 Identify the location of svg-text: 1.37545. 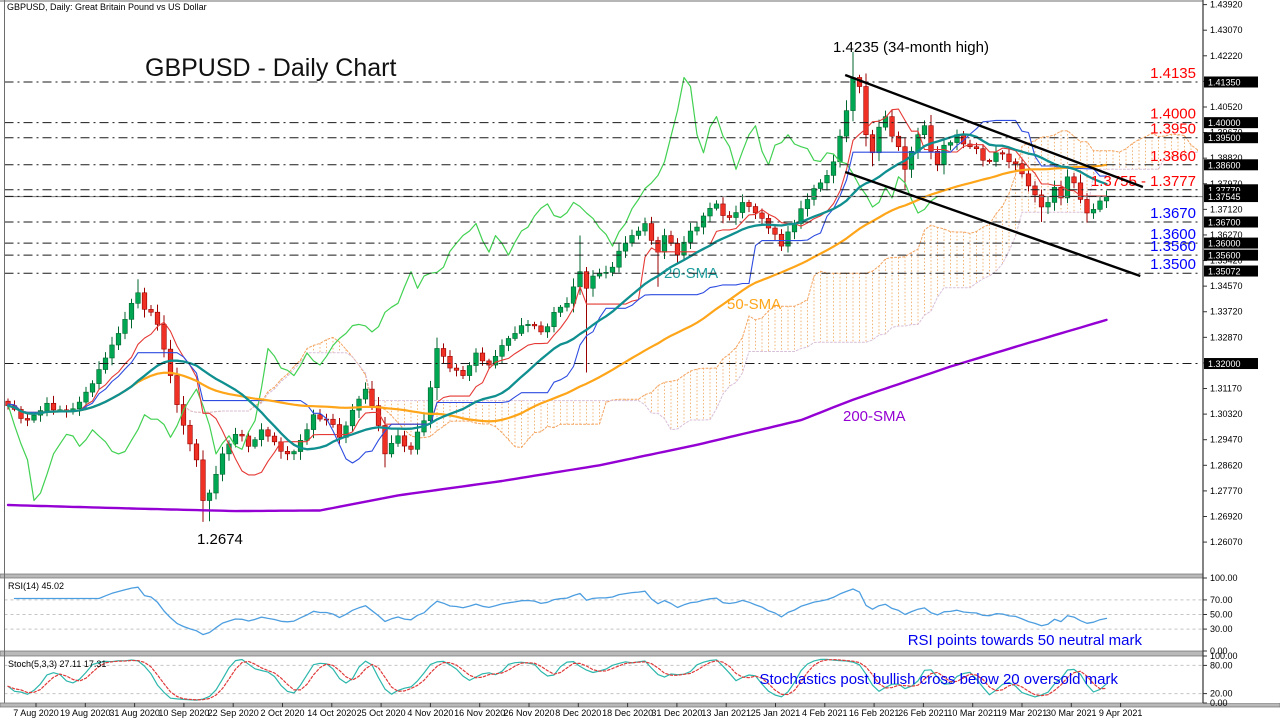
(1224, 197).